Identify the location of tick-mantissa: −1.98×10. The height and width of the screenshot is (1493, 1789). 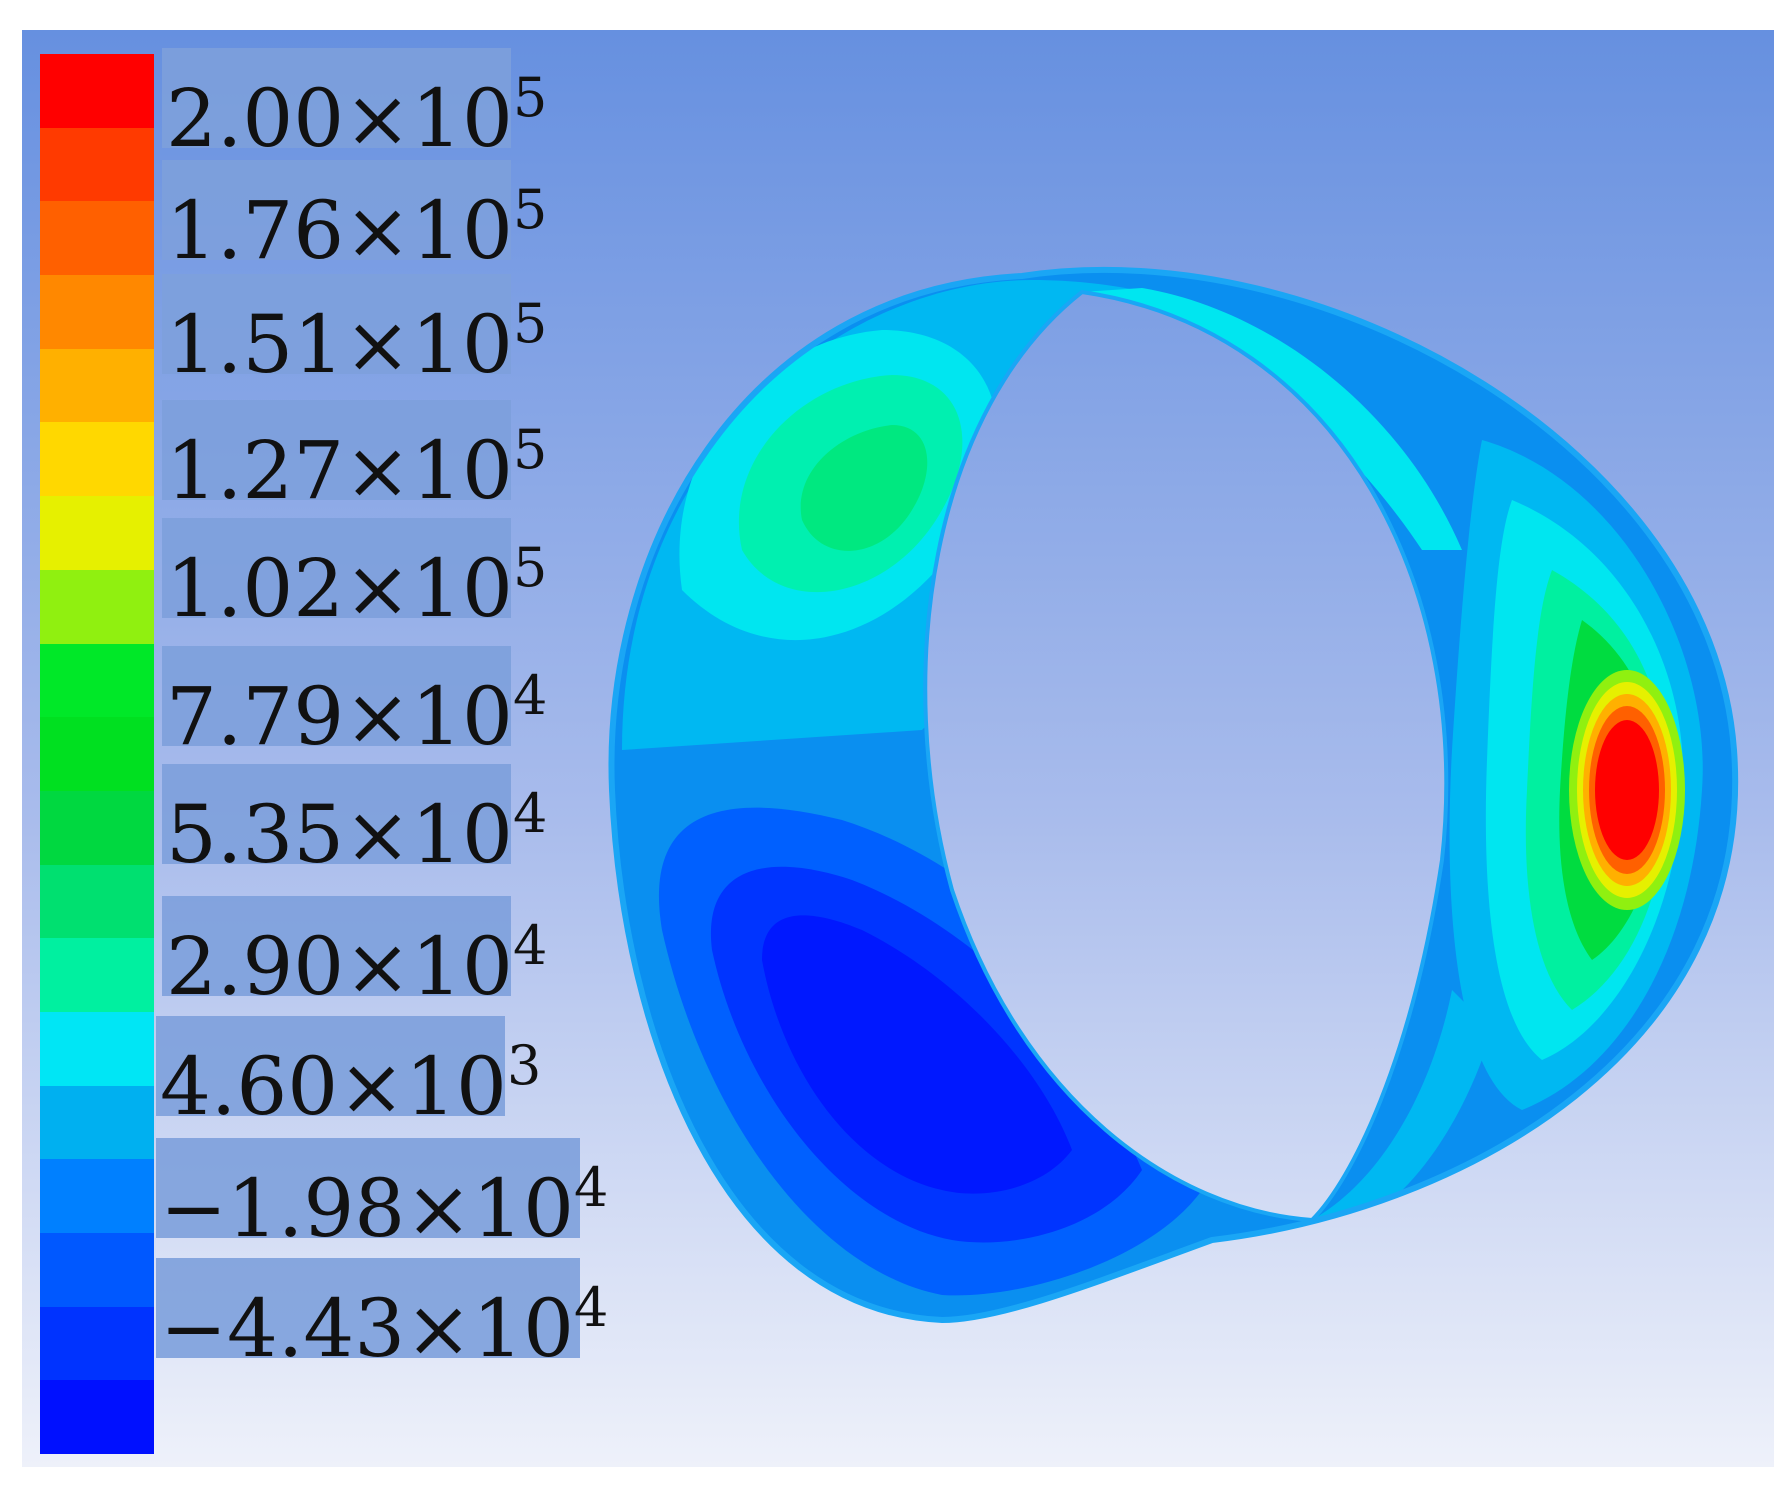
(367, 1208).